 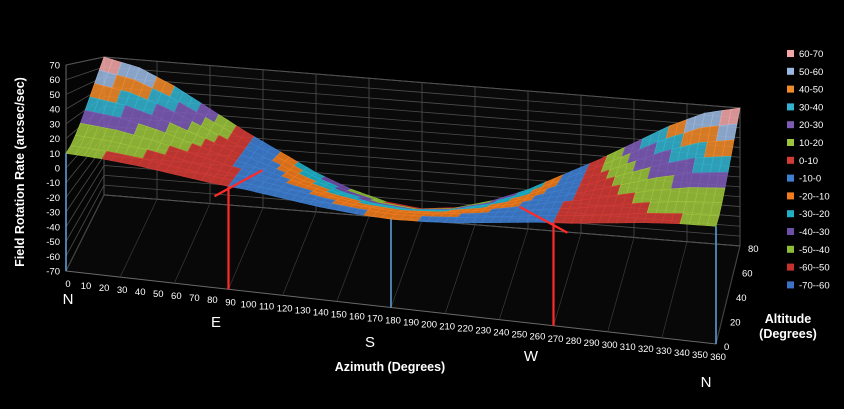 What do you see at coordinates (592, 343) in the screenshot?
I see `x-tick-label: 290` at bounding box center [592, 343].